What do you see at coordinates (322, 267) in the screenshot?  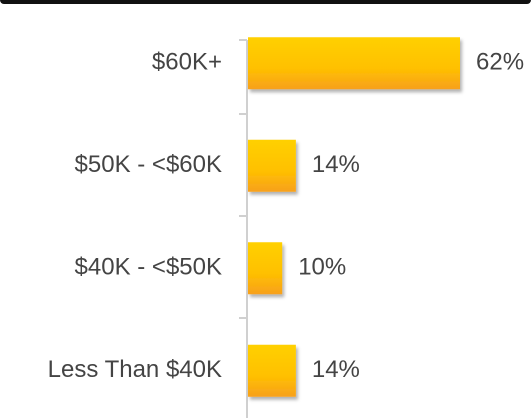 I see `value-label: 10%` at bounding box center [322, 267].